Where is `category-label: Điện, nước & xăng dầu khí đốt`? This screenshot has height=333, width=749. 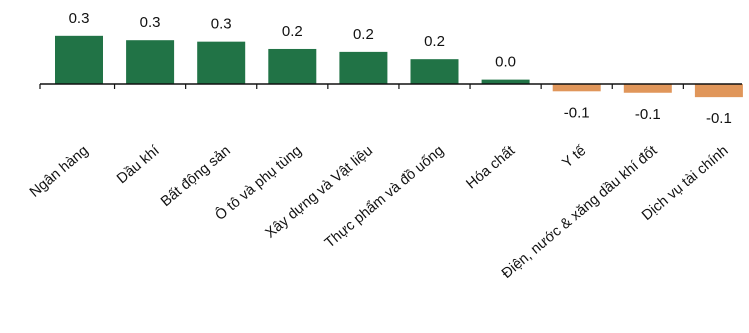 category-label: Điện, nước & xăng dầu khí đốt is located at coordinates (579, 212).